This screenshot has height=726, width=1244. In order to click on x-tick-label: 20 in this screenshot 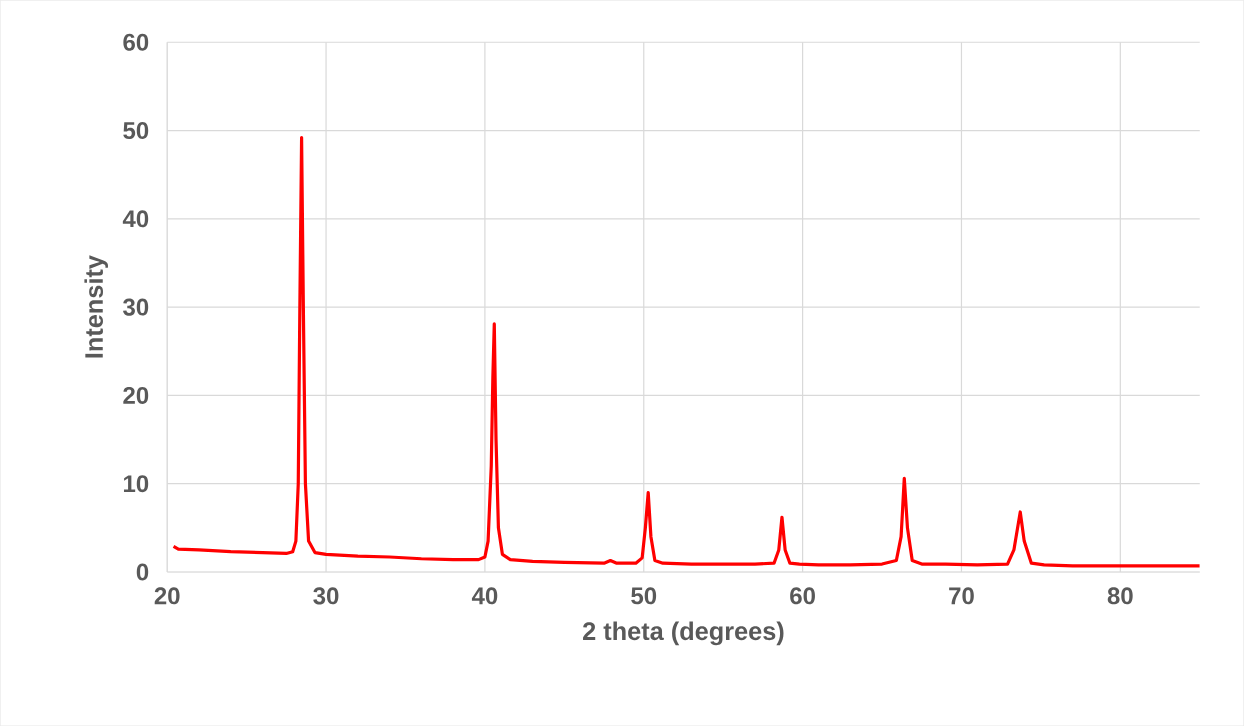, I will do `click(167, 596)`.